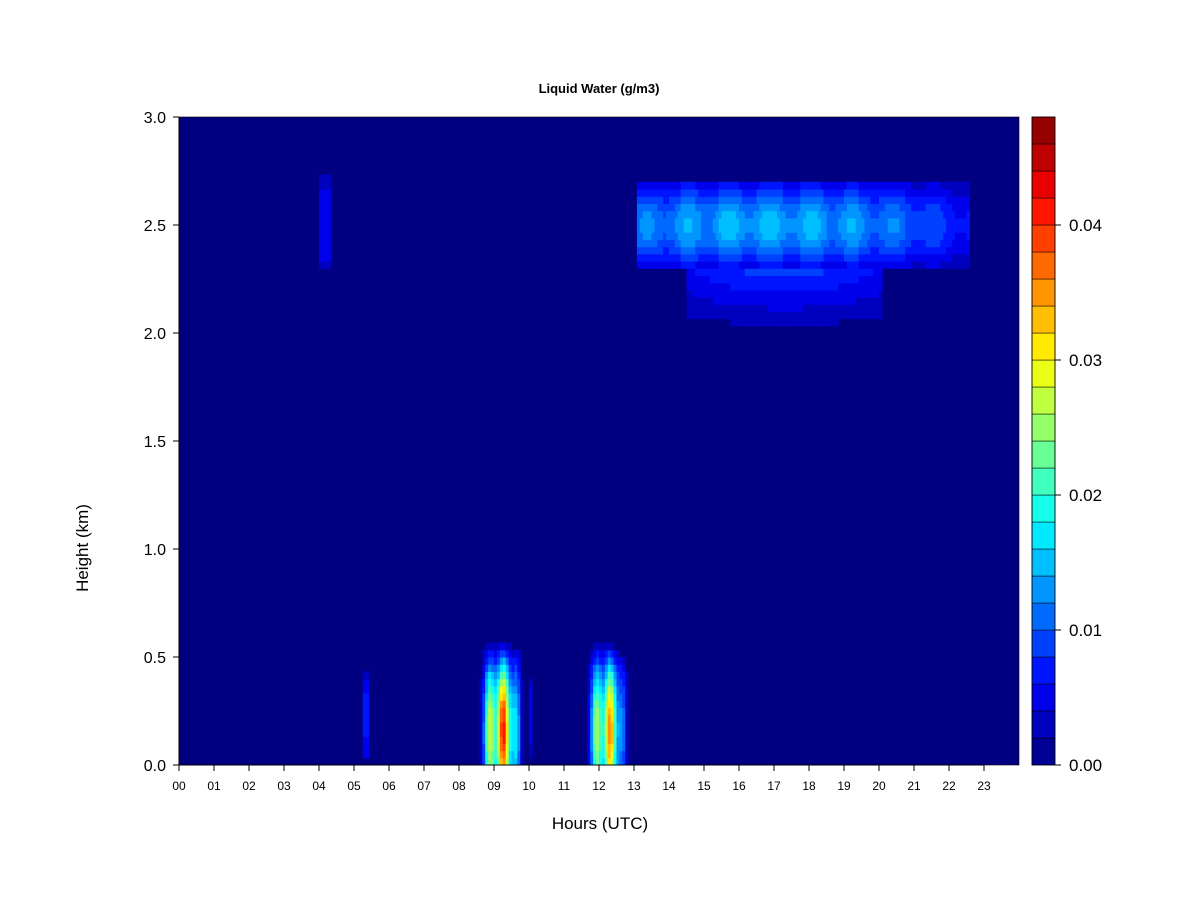 The image size is (1200, 900). I want to click on colorbar-level, so click(1043, 535).